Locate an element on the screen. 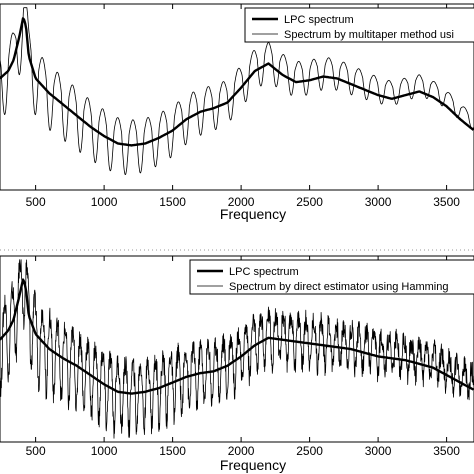 This screenshot has width=474, height=474. top-legend-label-lpc: LPC spectrum is located at coordinates (319, 20).